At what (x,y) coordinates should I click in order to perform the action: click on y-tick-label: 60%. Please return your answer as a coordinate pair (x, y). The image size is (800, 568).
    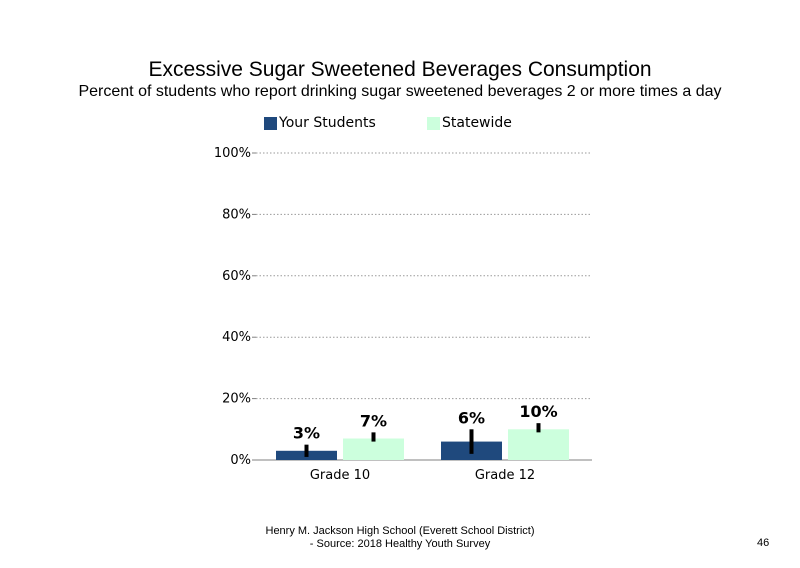
    Looking at the image, I should click on (236, 276).